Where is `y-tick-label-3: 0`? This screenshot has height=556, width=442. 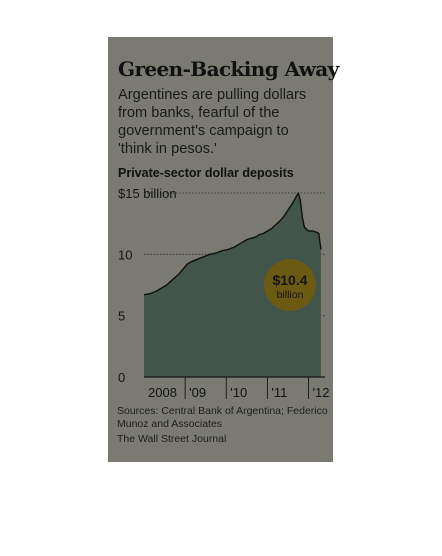 y-tick-label-3: 0 is located at coordinates (121, 377).